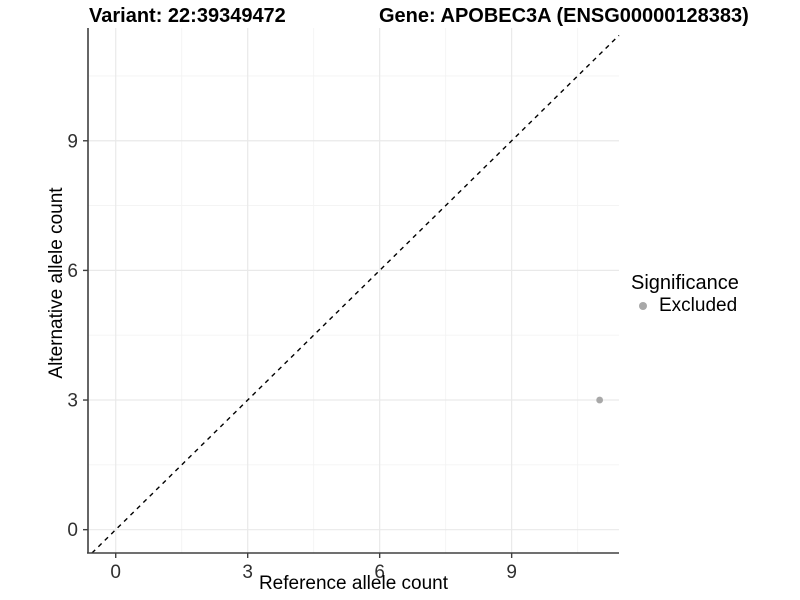  Describe the element at coordinates (56, 283) in the screenshot. I see `y-axis-title: Alternative allele count` at that location.